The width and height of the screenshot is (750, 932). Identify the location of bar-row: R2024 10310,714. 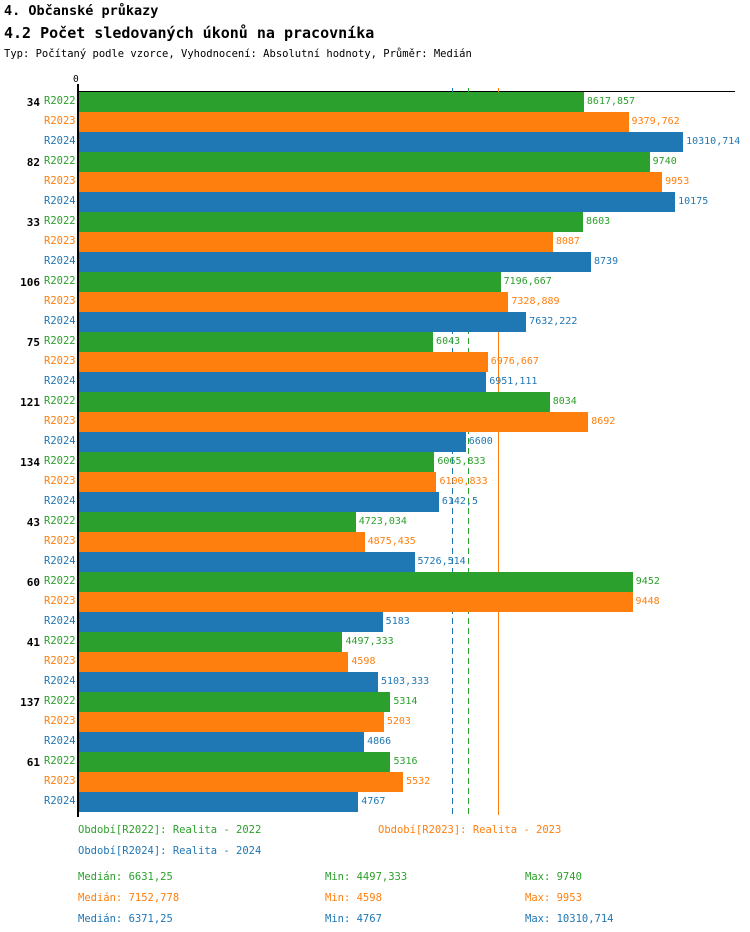
(375, 141).